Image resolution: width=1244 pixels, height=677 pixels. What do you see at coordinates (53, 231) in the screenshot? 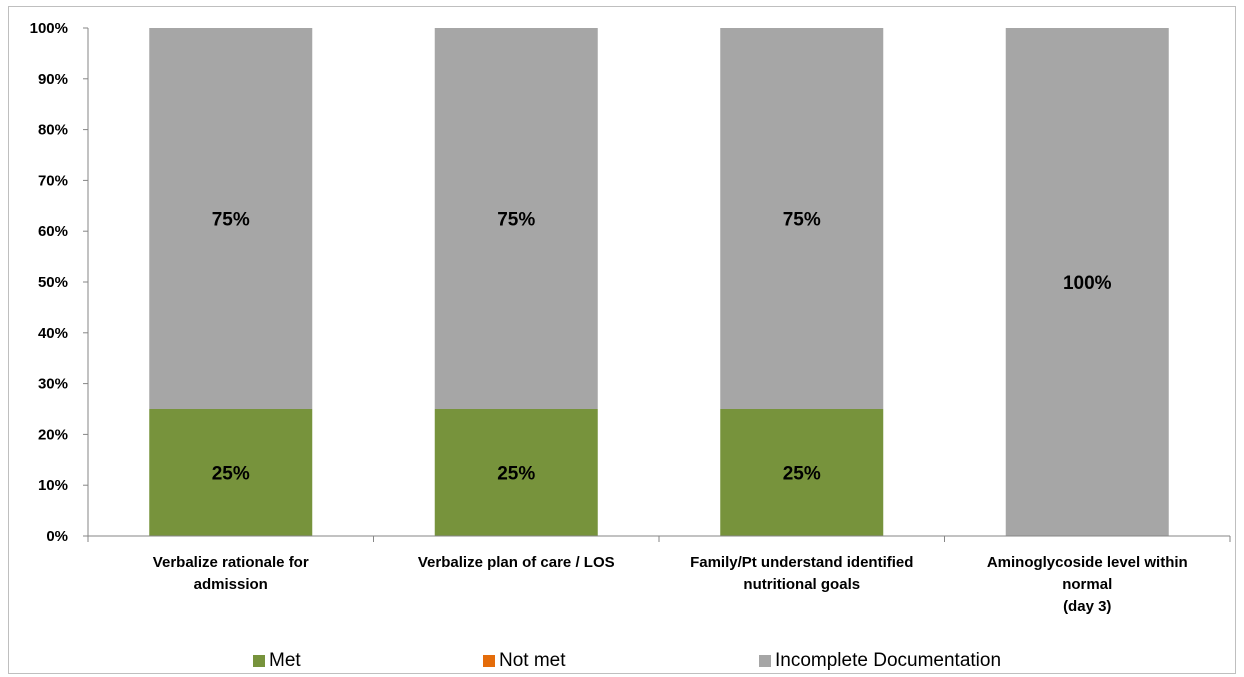
I see `y-tick-label: 60%` at bounding box center [53, 231].